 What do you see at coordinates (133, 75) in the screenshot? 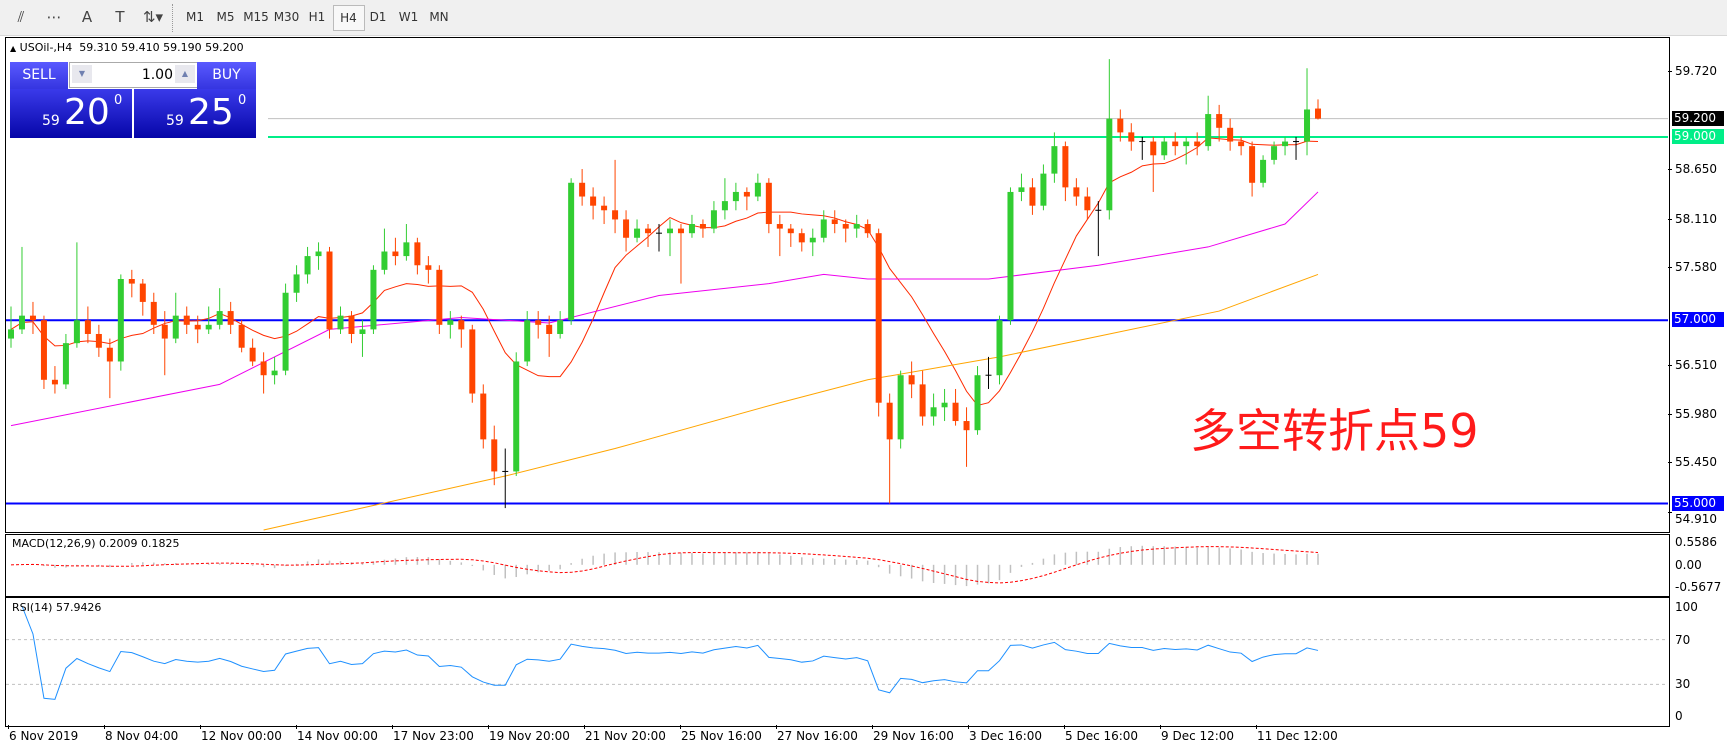
I see `lot-size-stepper: ▼ 1.00 ▲` at bounding box center [133, 75].